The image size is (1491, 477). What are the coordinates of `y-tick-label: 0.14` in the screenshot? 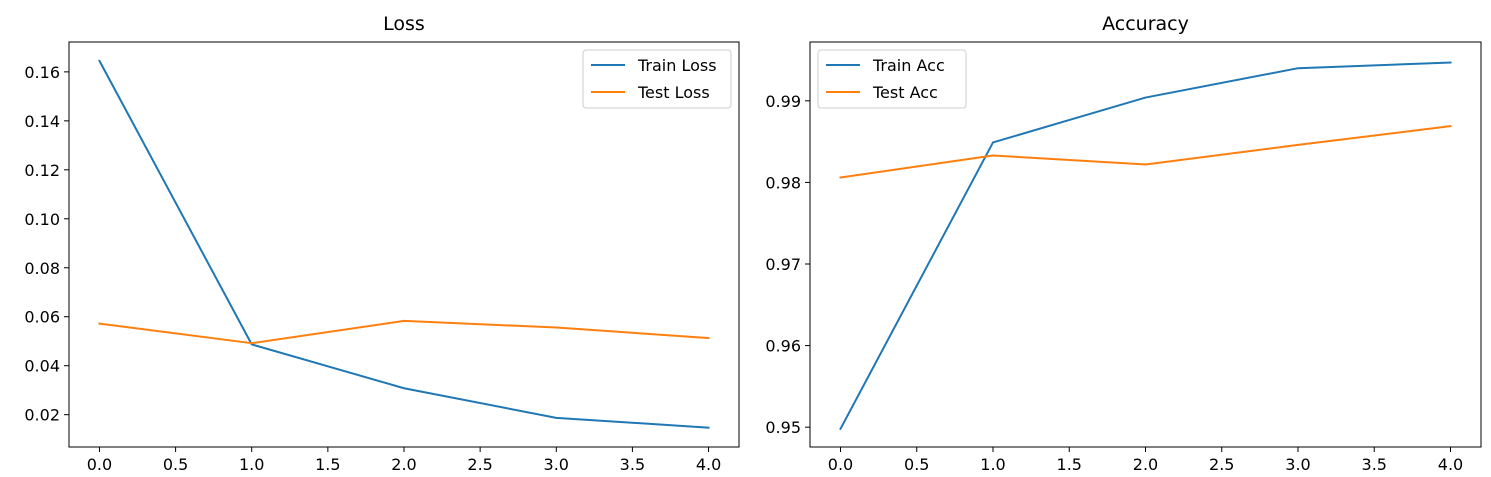 It's located at (42, 121).